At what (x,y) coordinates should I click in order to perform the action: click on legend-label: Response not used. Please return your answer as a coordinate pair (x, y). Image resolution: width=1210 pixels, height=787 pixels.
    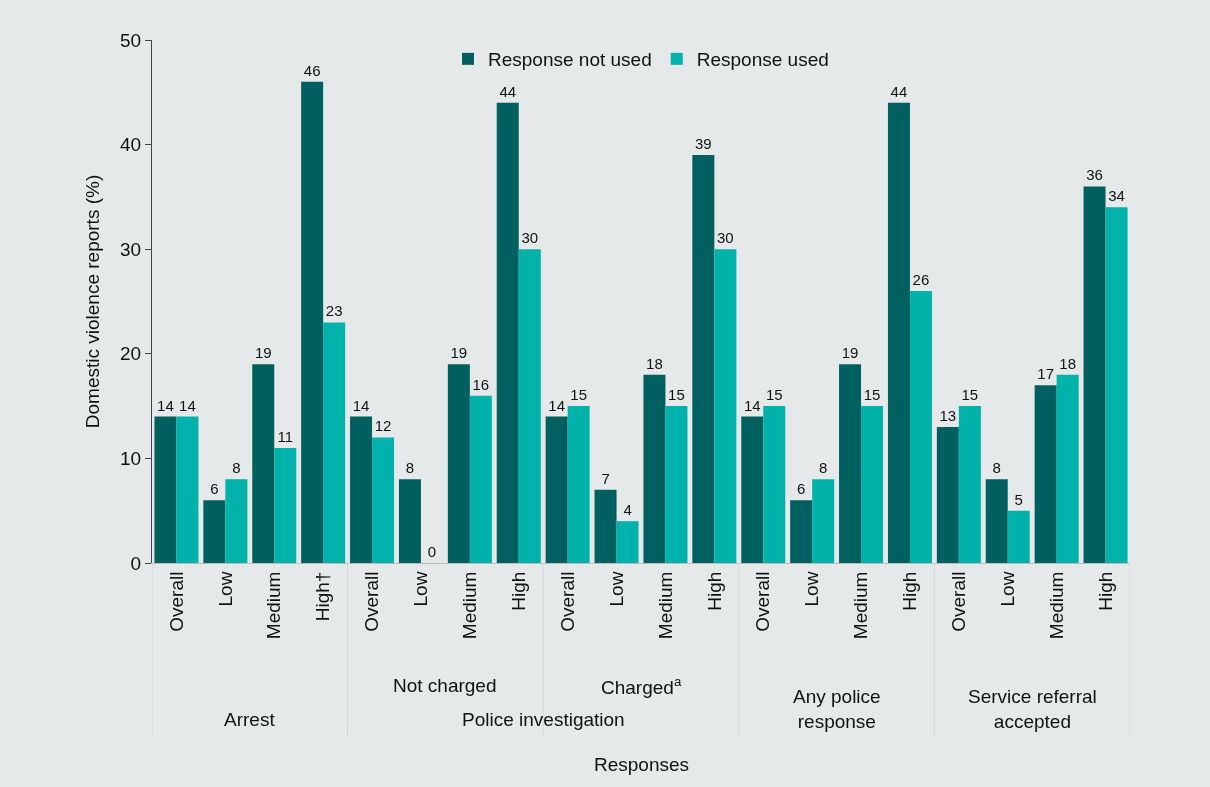
    Looking at the image, I should click on (570, 60).